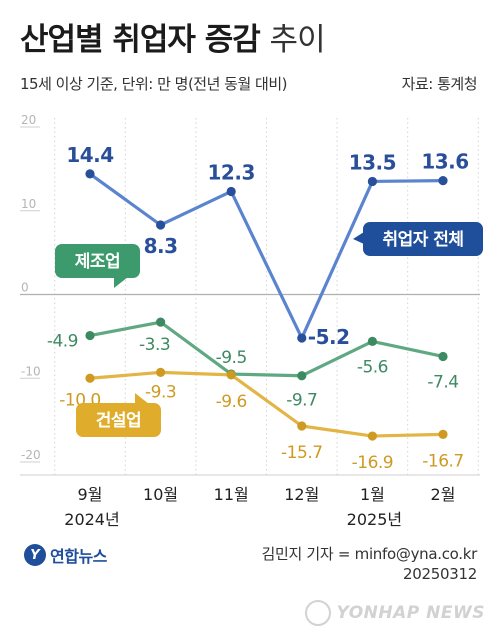 The width and height of the screenshot is (499, 643). I want to click on data-label: -5.2, so click(329, 337).